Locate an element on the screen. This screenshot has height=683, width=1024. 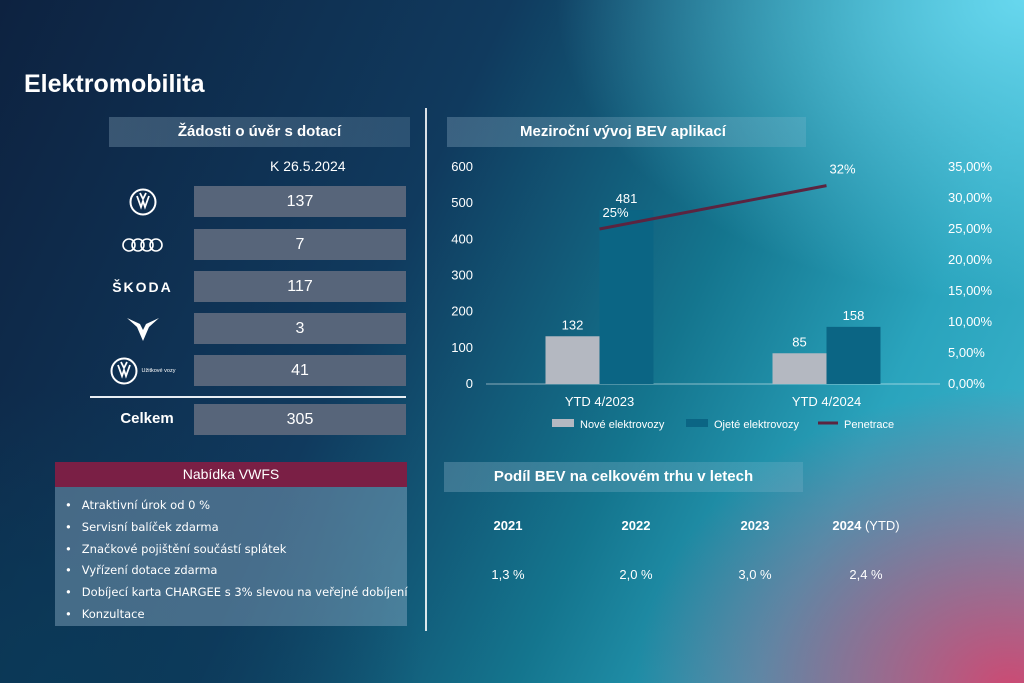
offer-item: Servisní balíček zdarma is located at coordinates (236, 528).